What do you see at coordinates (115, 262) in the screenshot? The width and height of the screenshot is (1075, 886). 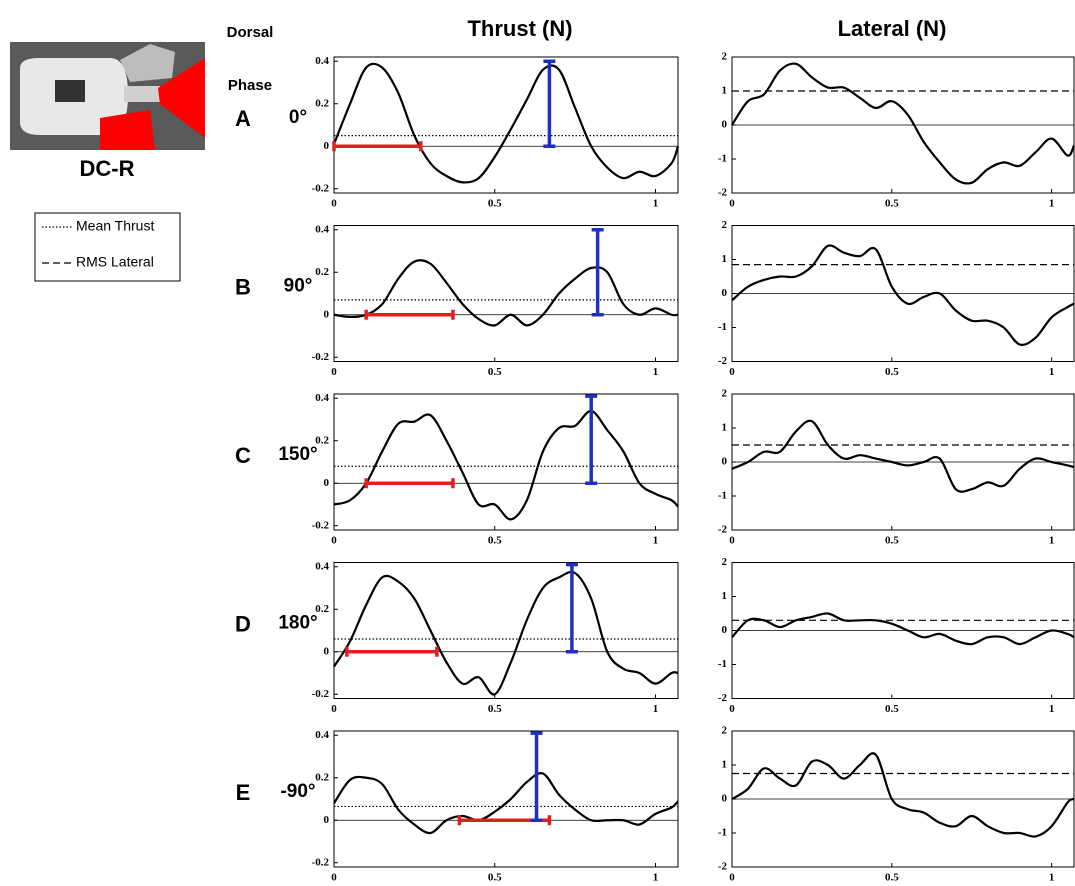 I see `legend-label: RMS Lateral` at bounding box center [115, 262].